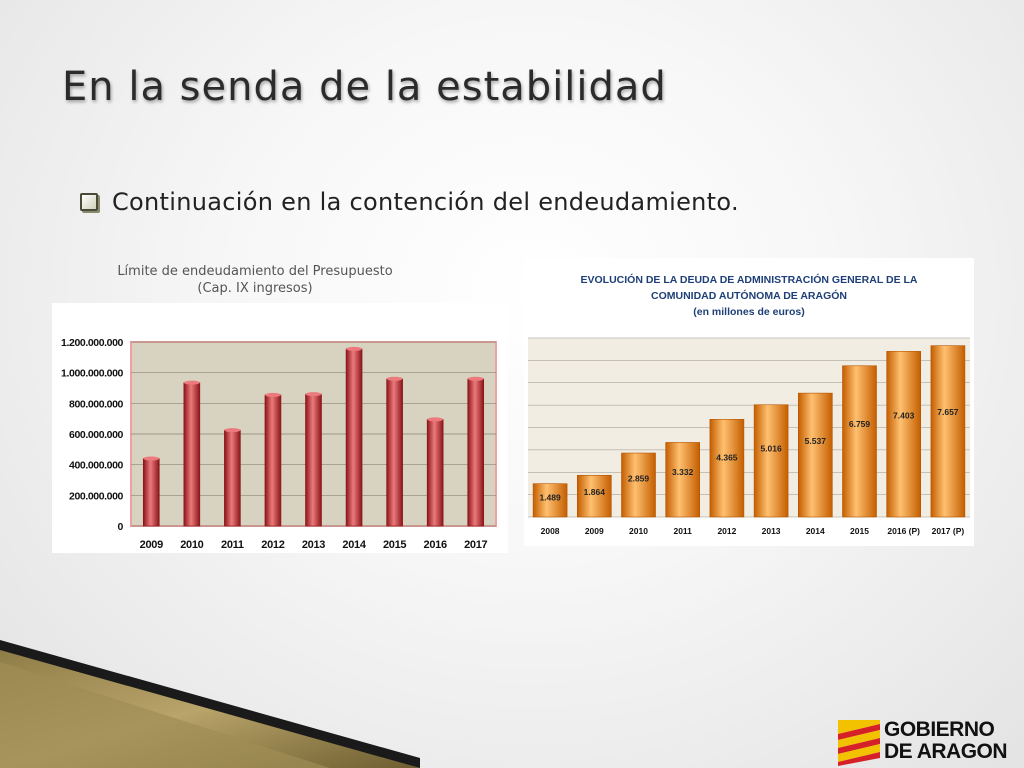 The image size is (1024, 768). What do you see at coordinates (354, 545) in the screenshot?
I see `chart1-xtick-label: 2014` at bounding box center [354, 545].